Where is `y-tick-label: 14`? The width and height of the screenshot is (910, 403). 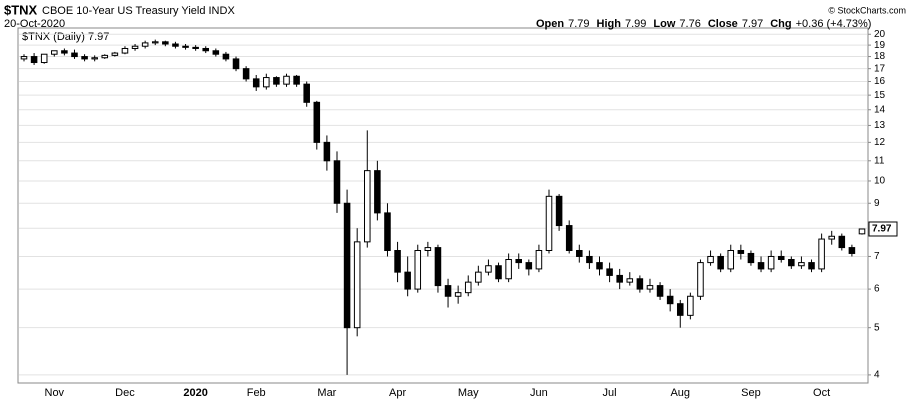
y-tick-label: 14 is located at coordinates (880, 109).